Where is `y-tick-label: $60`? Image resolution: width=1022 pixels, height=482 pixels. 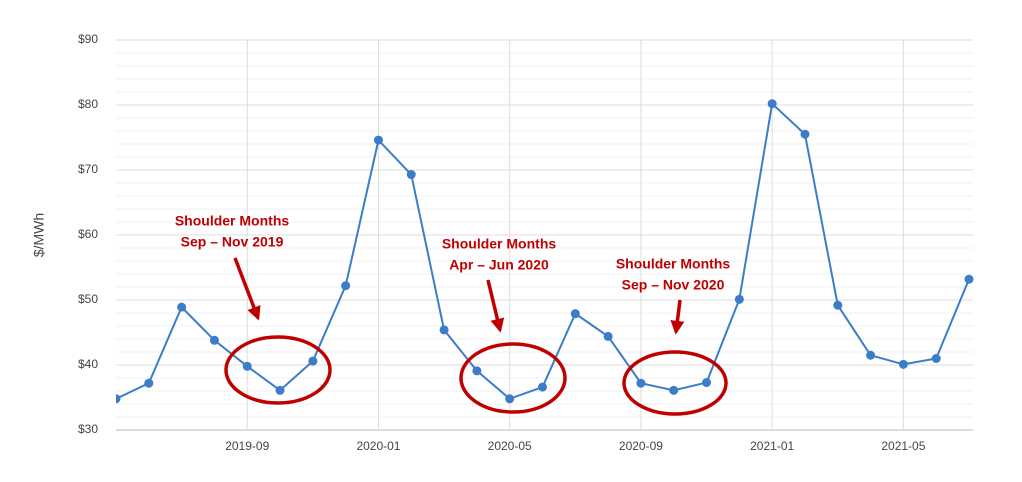 y-tick-label: $60 is located at coordinates (88, 234).